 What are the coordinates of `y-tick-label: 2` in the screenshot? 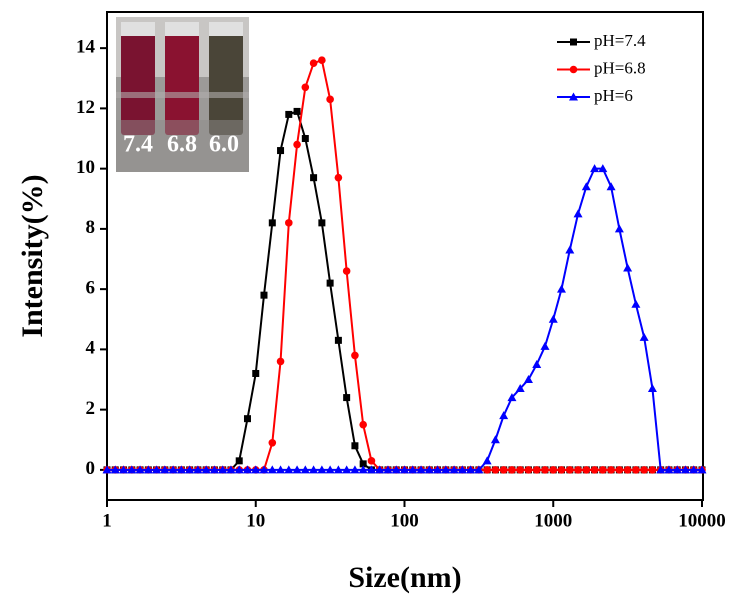 It's located at (91, 408).